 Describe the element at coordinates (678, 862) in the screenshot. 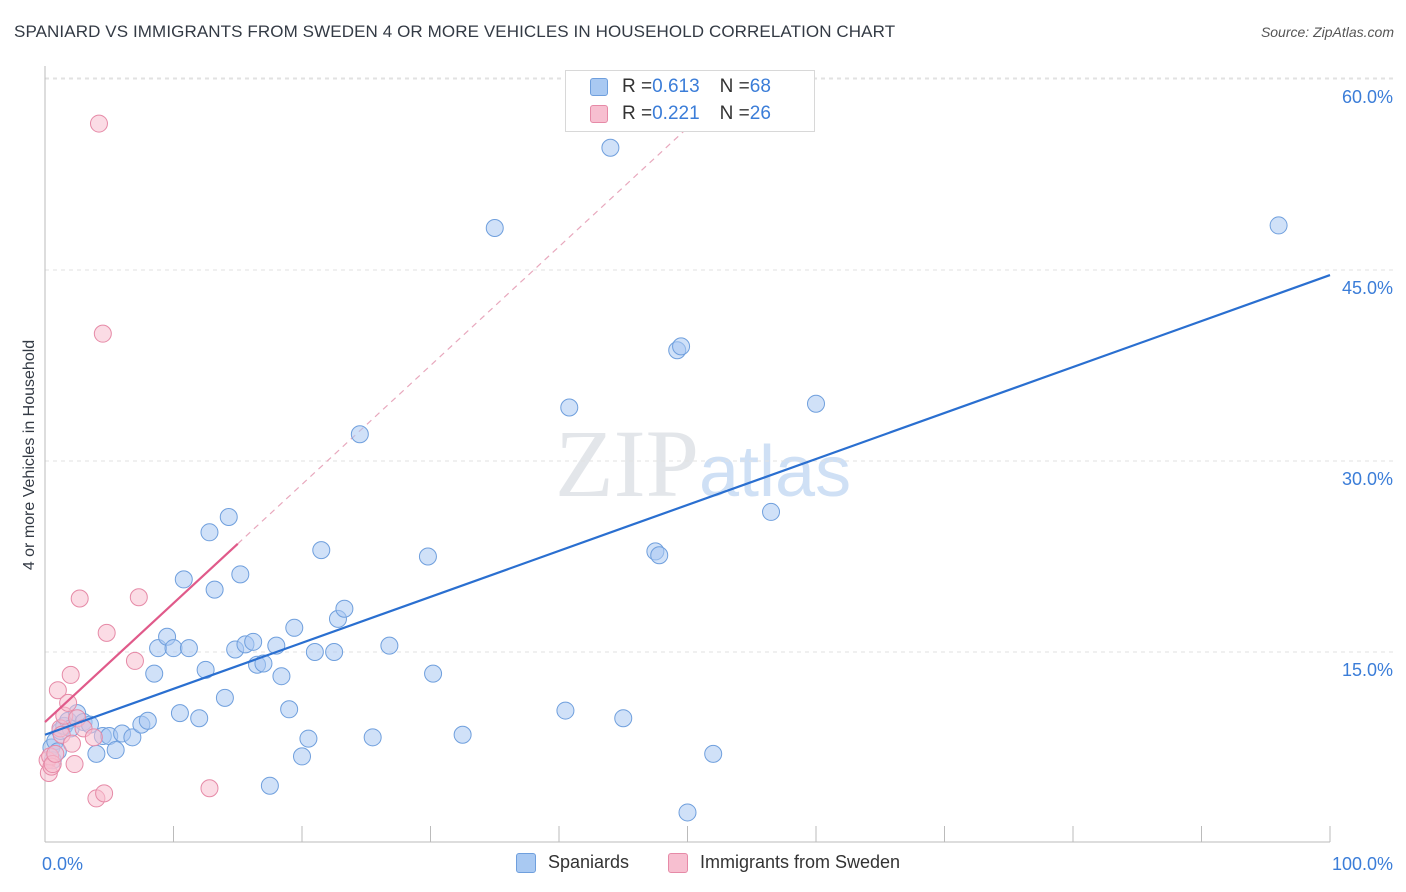

I see `legend-swatch-sweden` at that location.